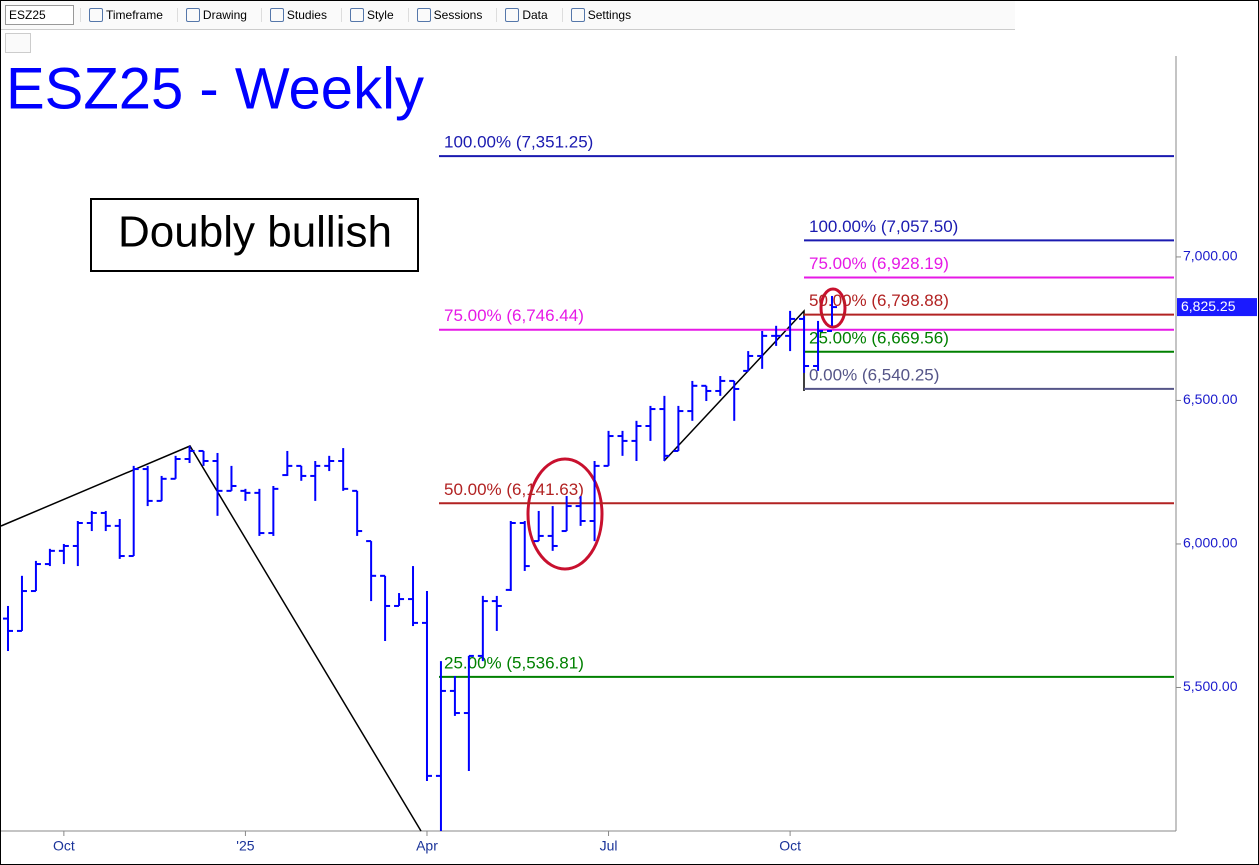 This screenshot has height=865, width=1259. I want to click on toolbar-label: Style, so click(380, 15).